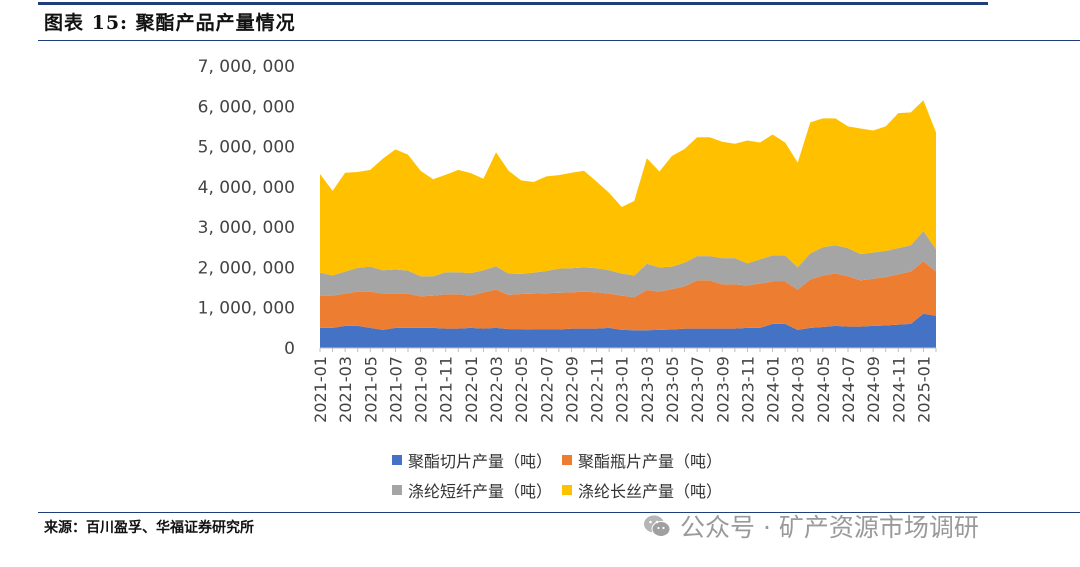 The image size is (1080, 567). Describe the element at coordinates (848, 389) in the screenshot. I see `x-tick-label: 2024-07` at that location.